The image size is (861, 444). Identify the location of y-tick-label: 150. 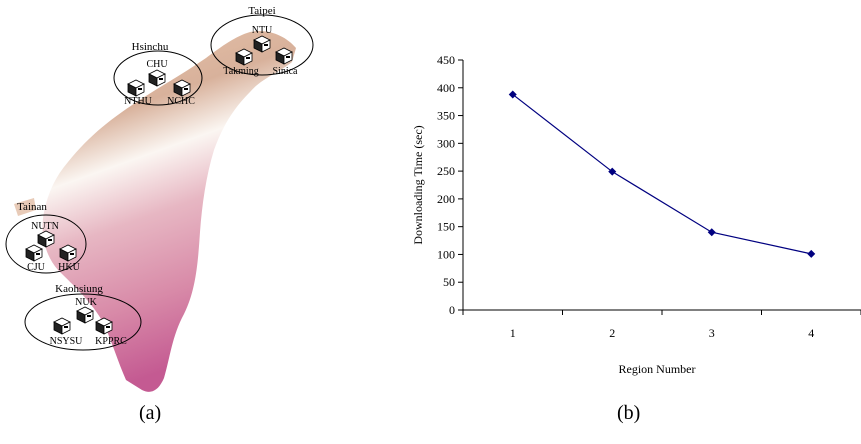
(446, 227).